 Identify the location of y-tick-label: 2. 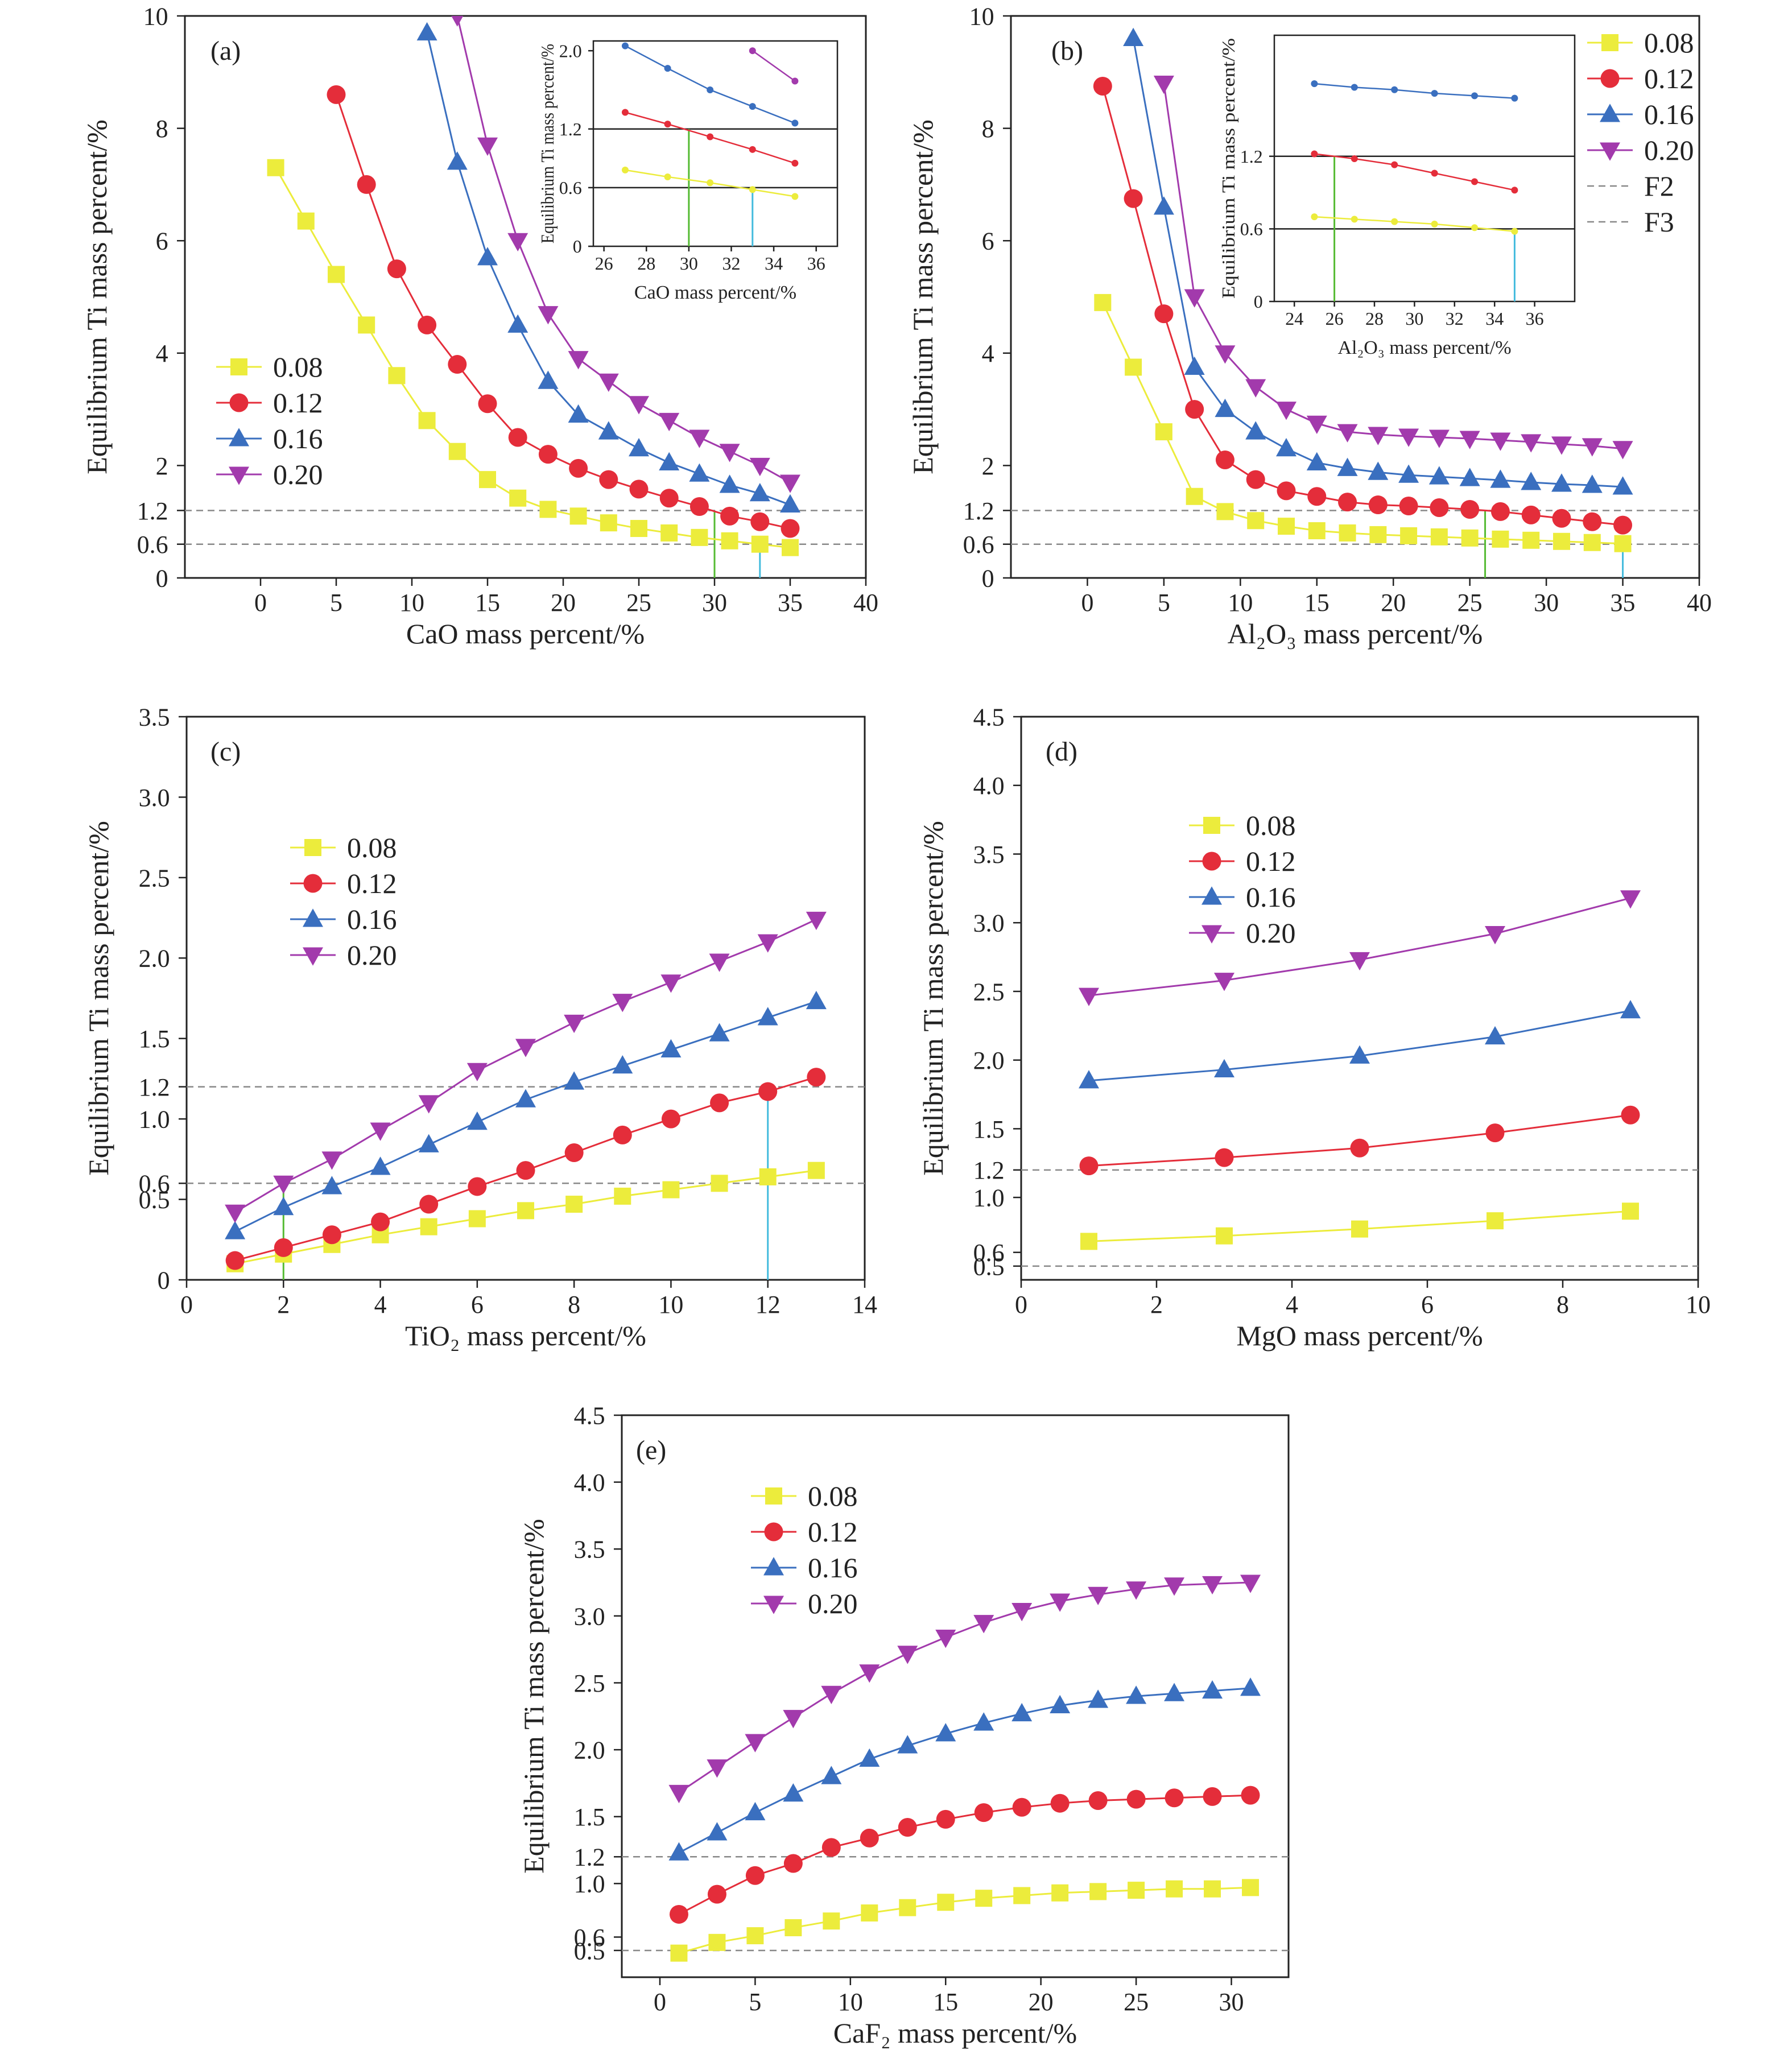
(162, 466).